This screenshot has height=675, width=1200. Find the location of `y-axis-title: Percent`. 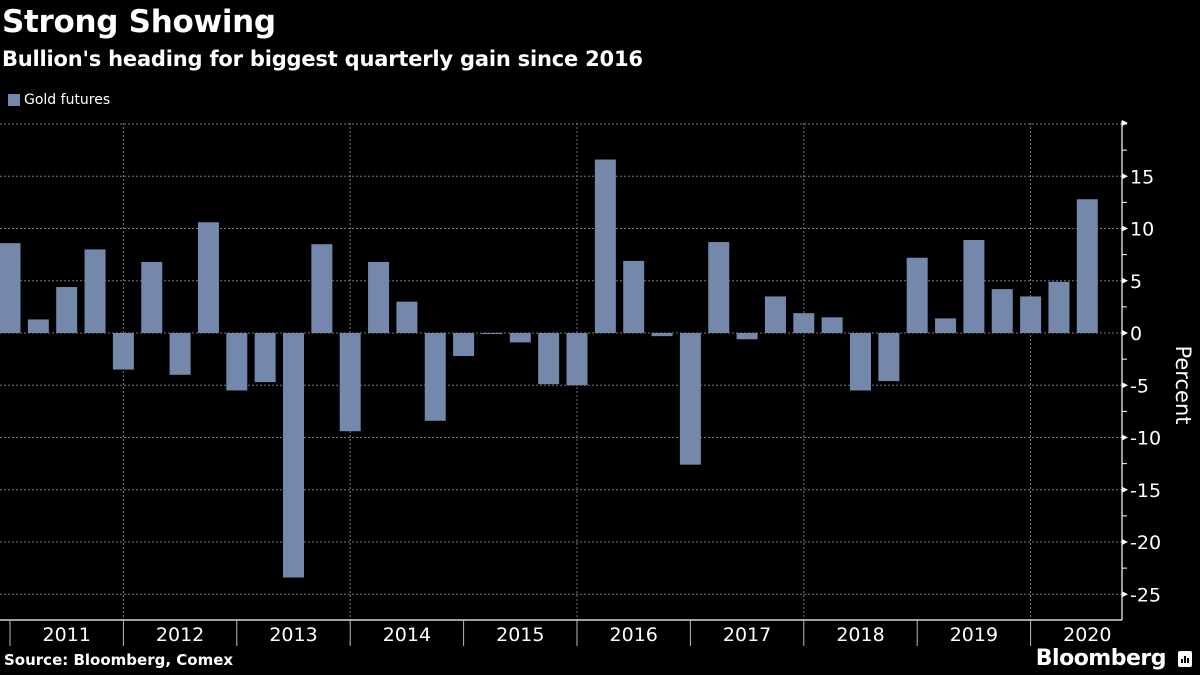

y-axis-title: Percent is located at coordinates (1183, 384).